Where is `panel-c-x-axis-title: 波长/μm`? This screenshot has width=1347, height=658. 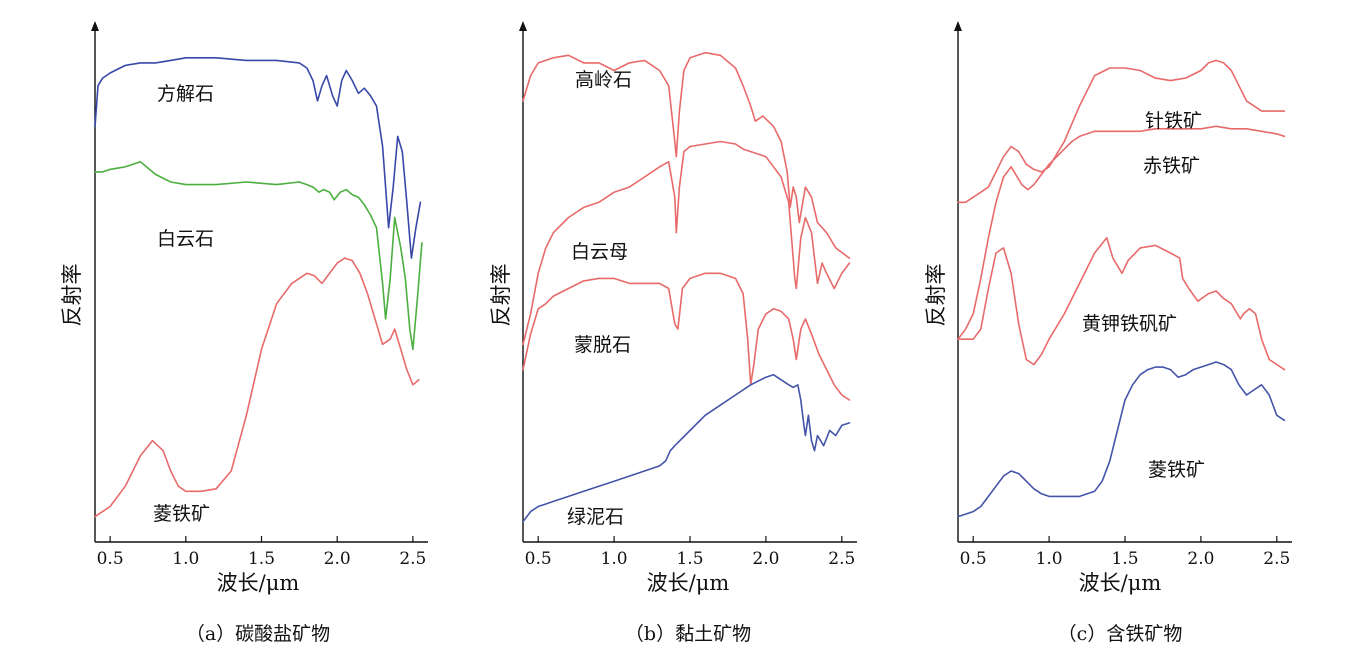 panel-c-x-axis-title: 波长/μm is located at coordinates (1120, 583).